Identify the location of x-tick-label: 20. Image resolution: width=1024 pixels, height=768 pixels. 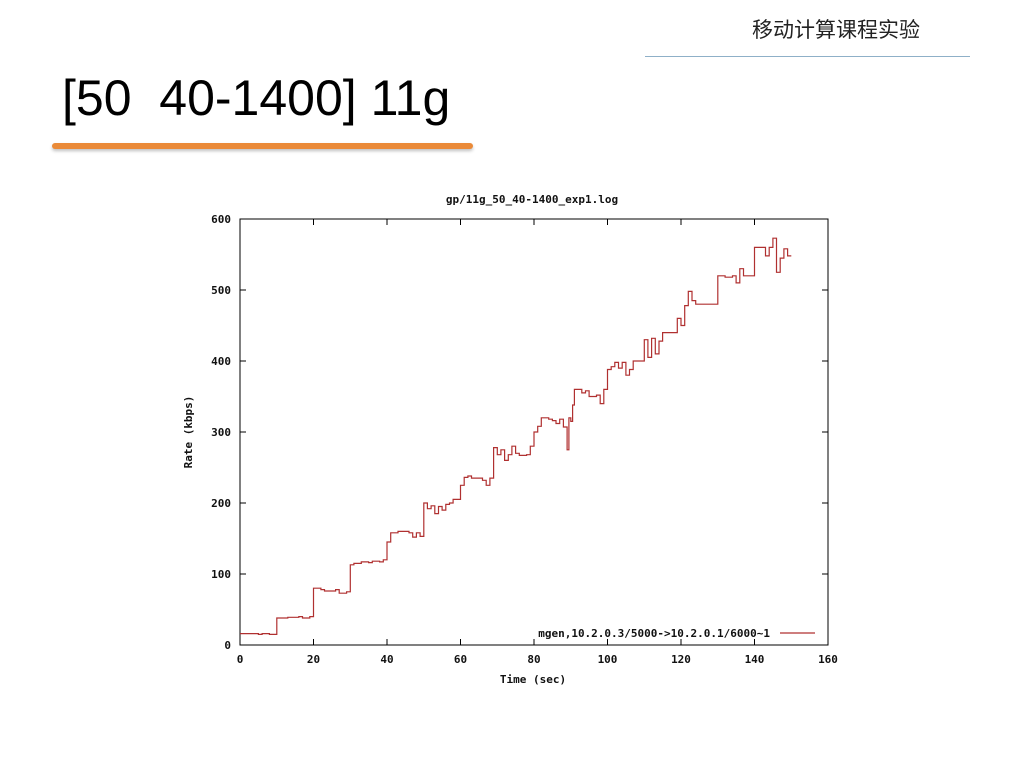
(313, 659).